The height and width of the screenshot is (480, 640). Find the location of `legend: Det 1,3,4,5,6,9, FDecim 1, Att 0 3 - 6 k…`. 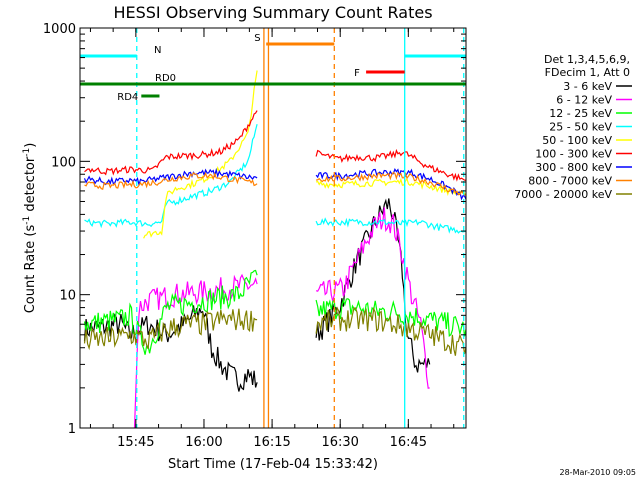

legend: Det 1,3,4,5,6,9, FDecim 1, Att 0 3 - 6 k… is located at coordinates (573, 127).